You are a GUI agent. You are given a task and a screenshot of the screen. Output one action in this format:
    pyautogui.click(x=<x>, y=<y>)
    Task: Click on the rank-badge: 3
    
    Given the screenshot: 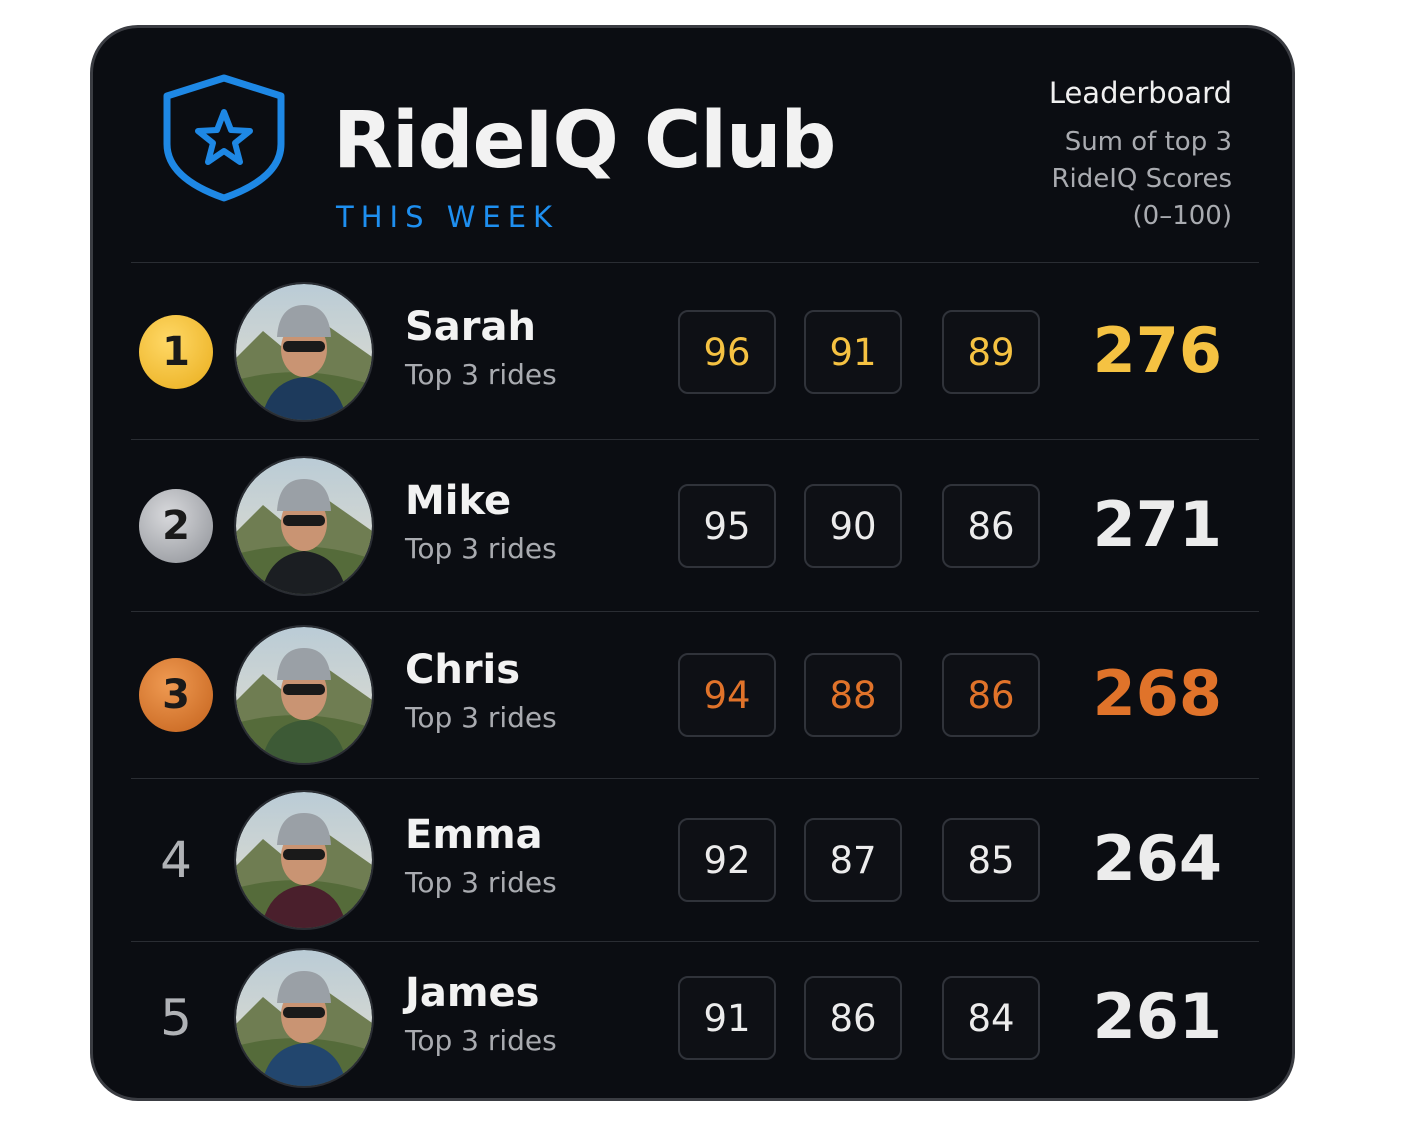 What is the action you would take?
    pyautogui.click(x=176, y=695)
    